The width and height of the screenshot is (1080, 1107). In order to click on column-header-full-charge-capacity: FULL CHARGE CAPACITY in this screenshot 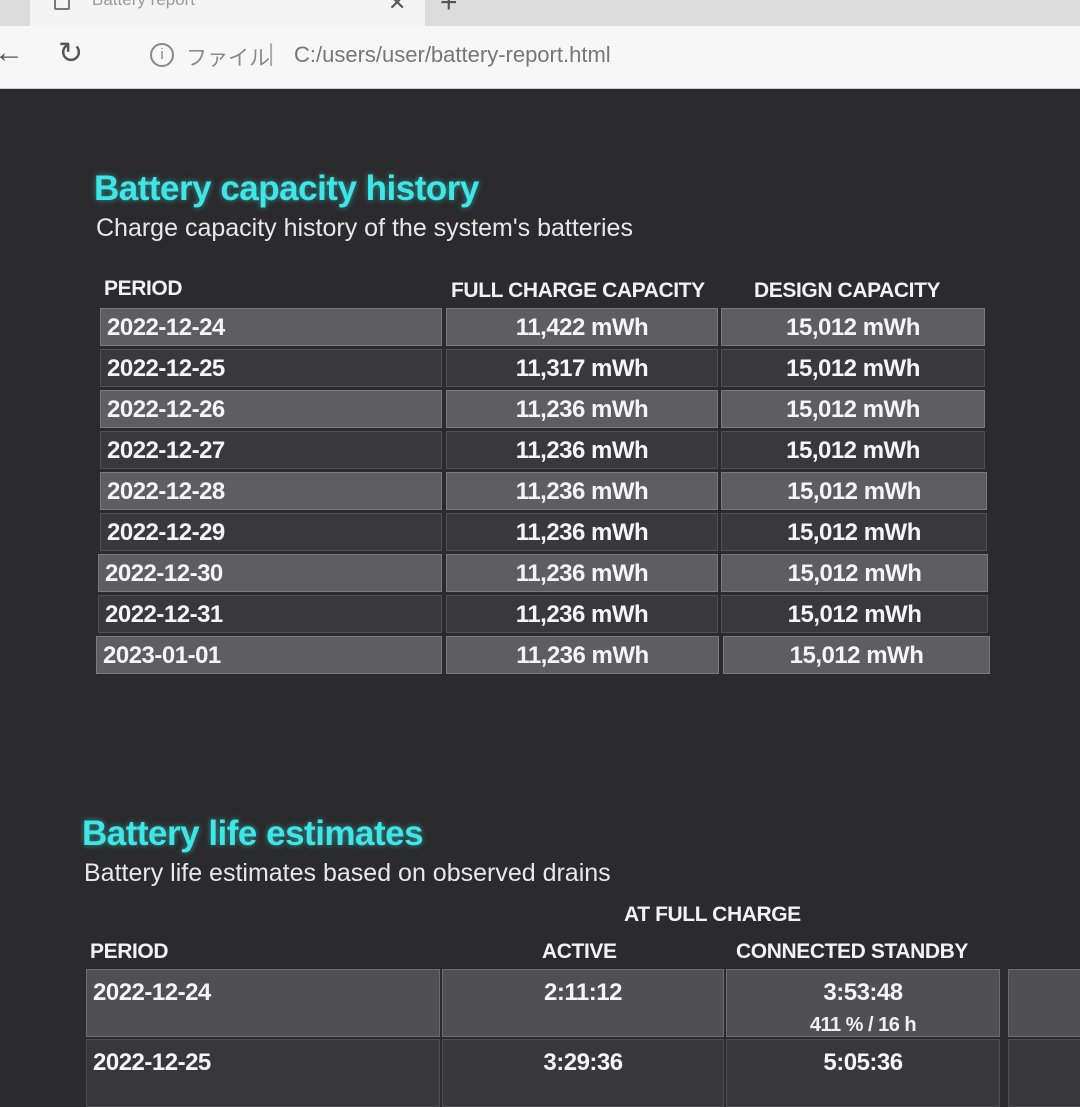, I will do `click(578, 290)`.